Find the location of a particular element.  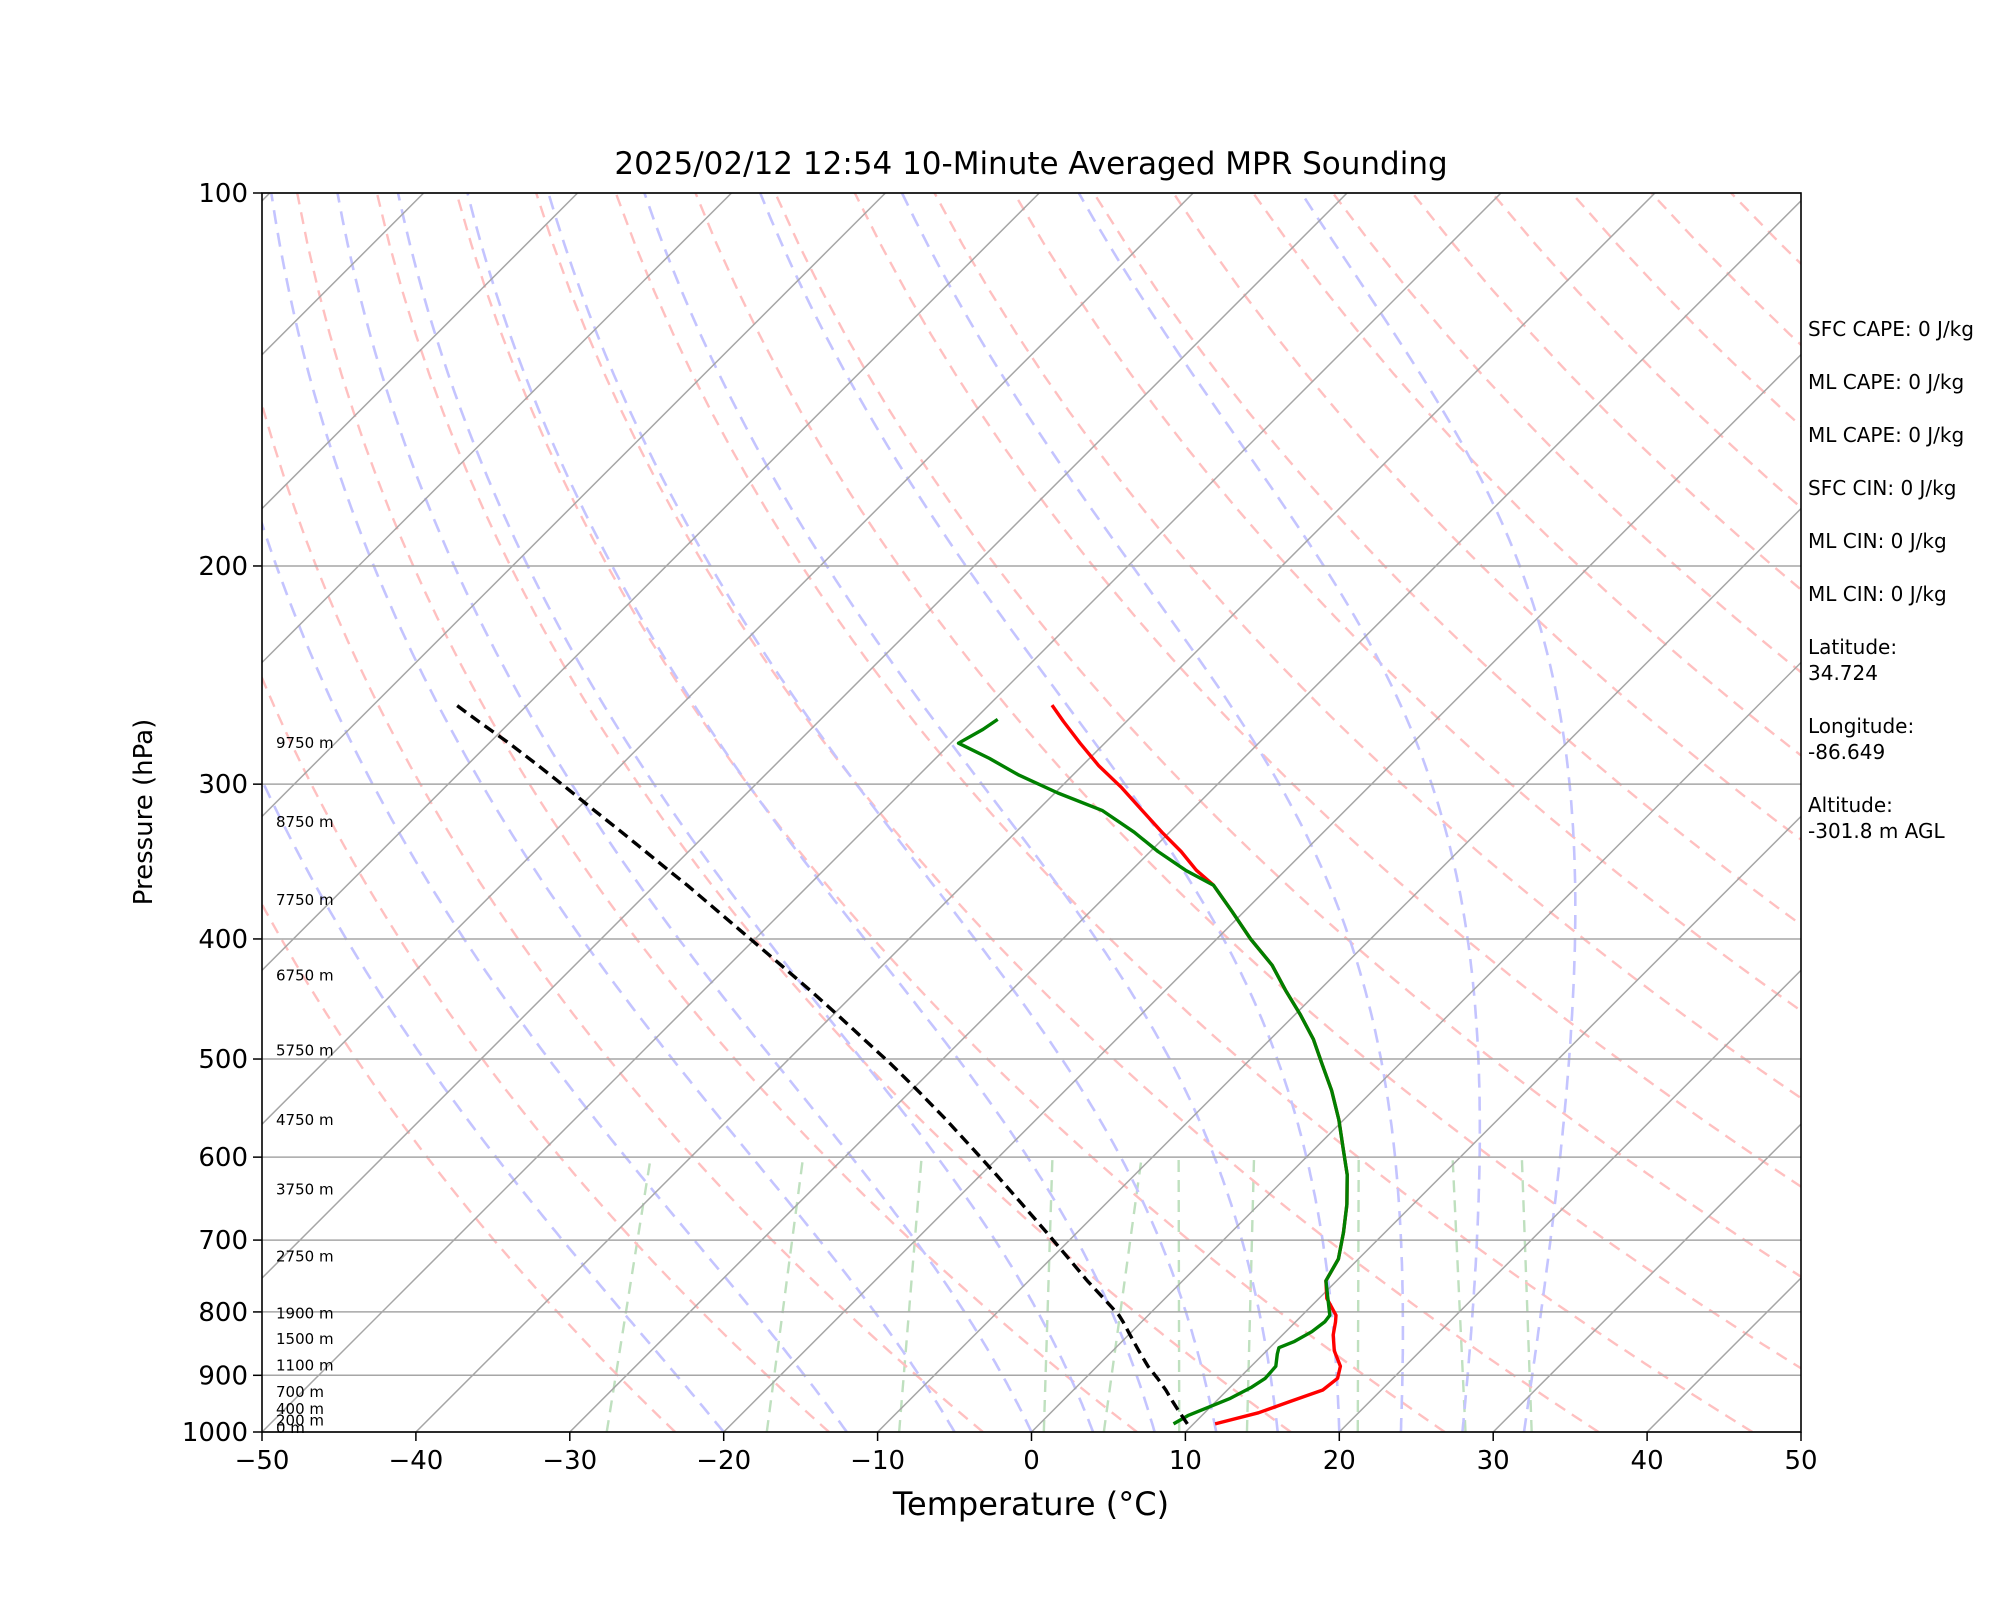

height-label: 1900 m is located at coordinates (305, 1313).